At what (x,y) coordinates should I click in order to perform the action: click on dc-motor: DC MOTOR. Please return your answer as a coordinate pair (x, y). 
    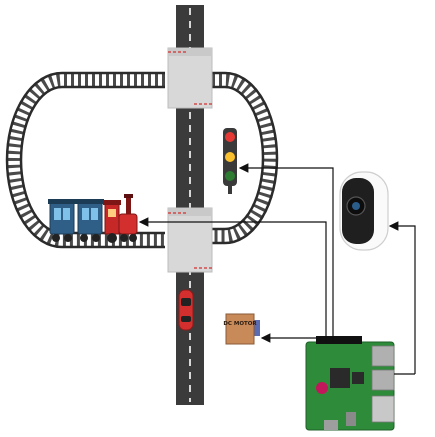
    Looking at the image, I should click on (241, 329).